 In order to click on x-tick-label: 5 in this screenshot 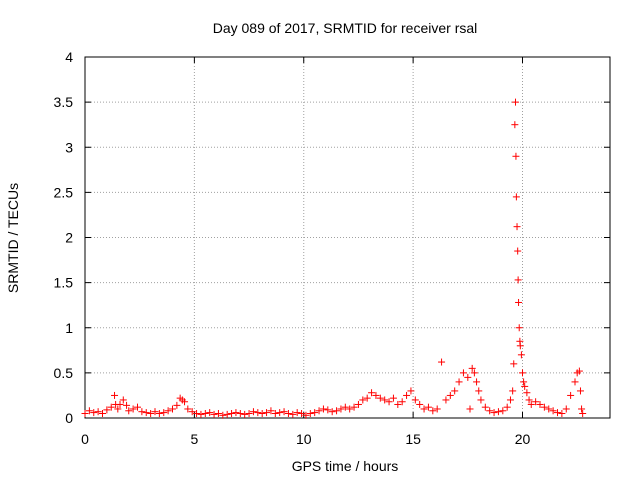, I will do `click(194, 439)`.